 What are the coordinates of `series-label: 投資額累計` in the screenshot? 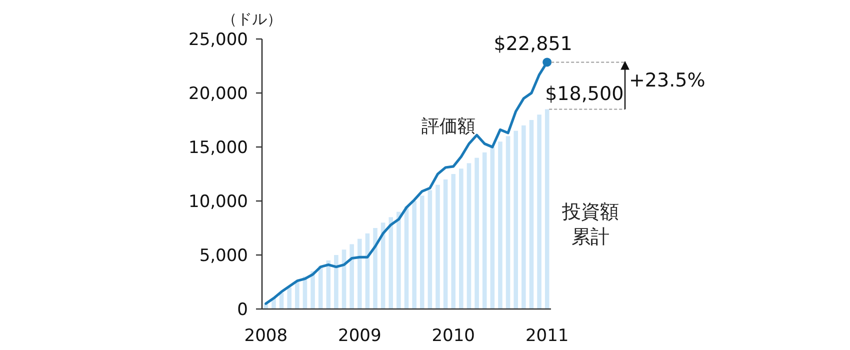 It's located at (590, 225).